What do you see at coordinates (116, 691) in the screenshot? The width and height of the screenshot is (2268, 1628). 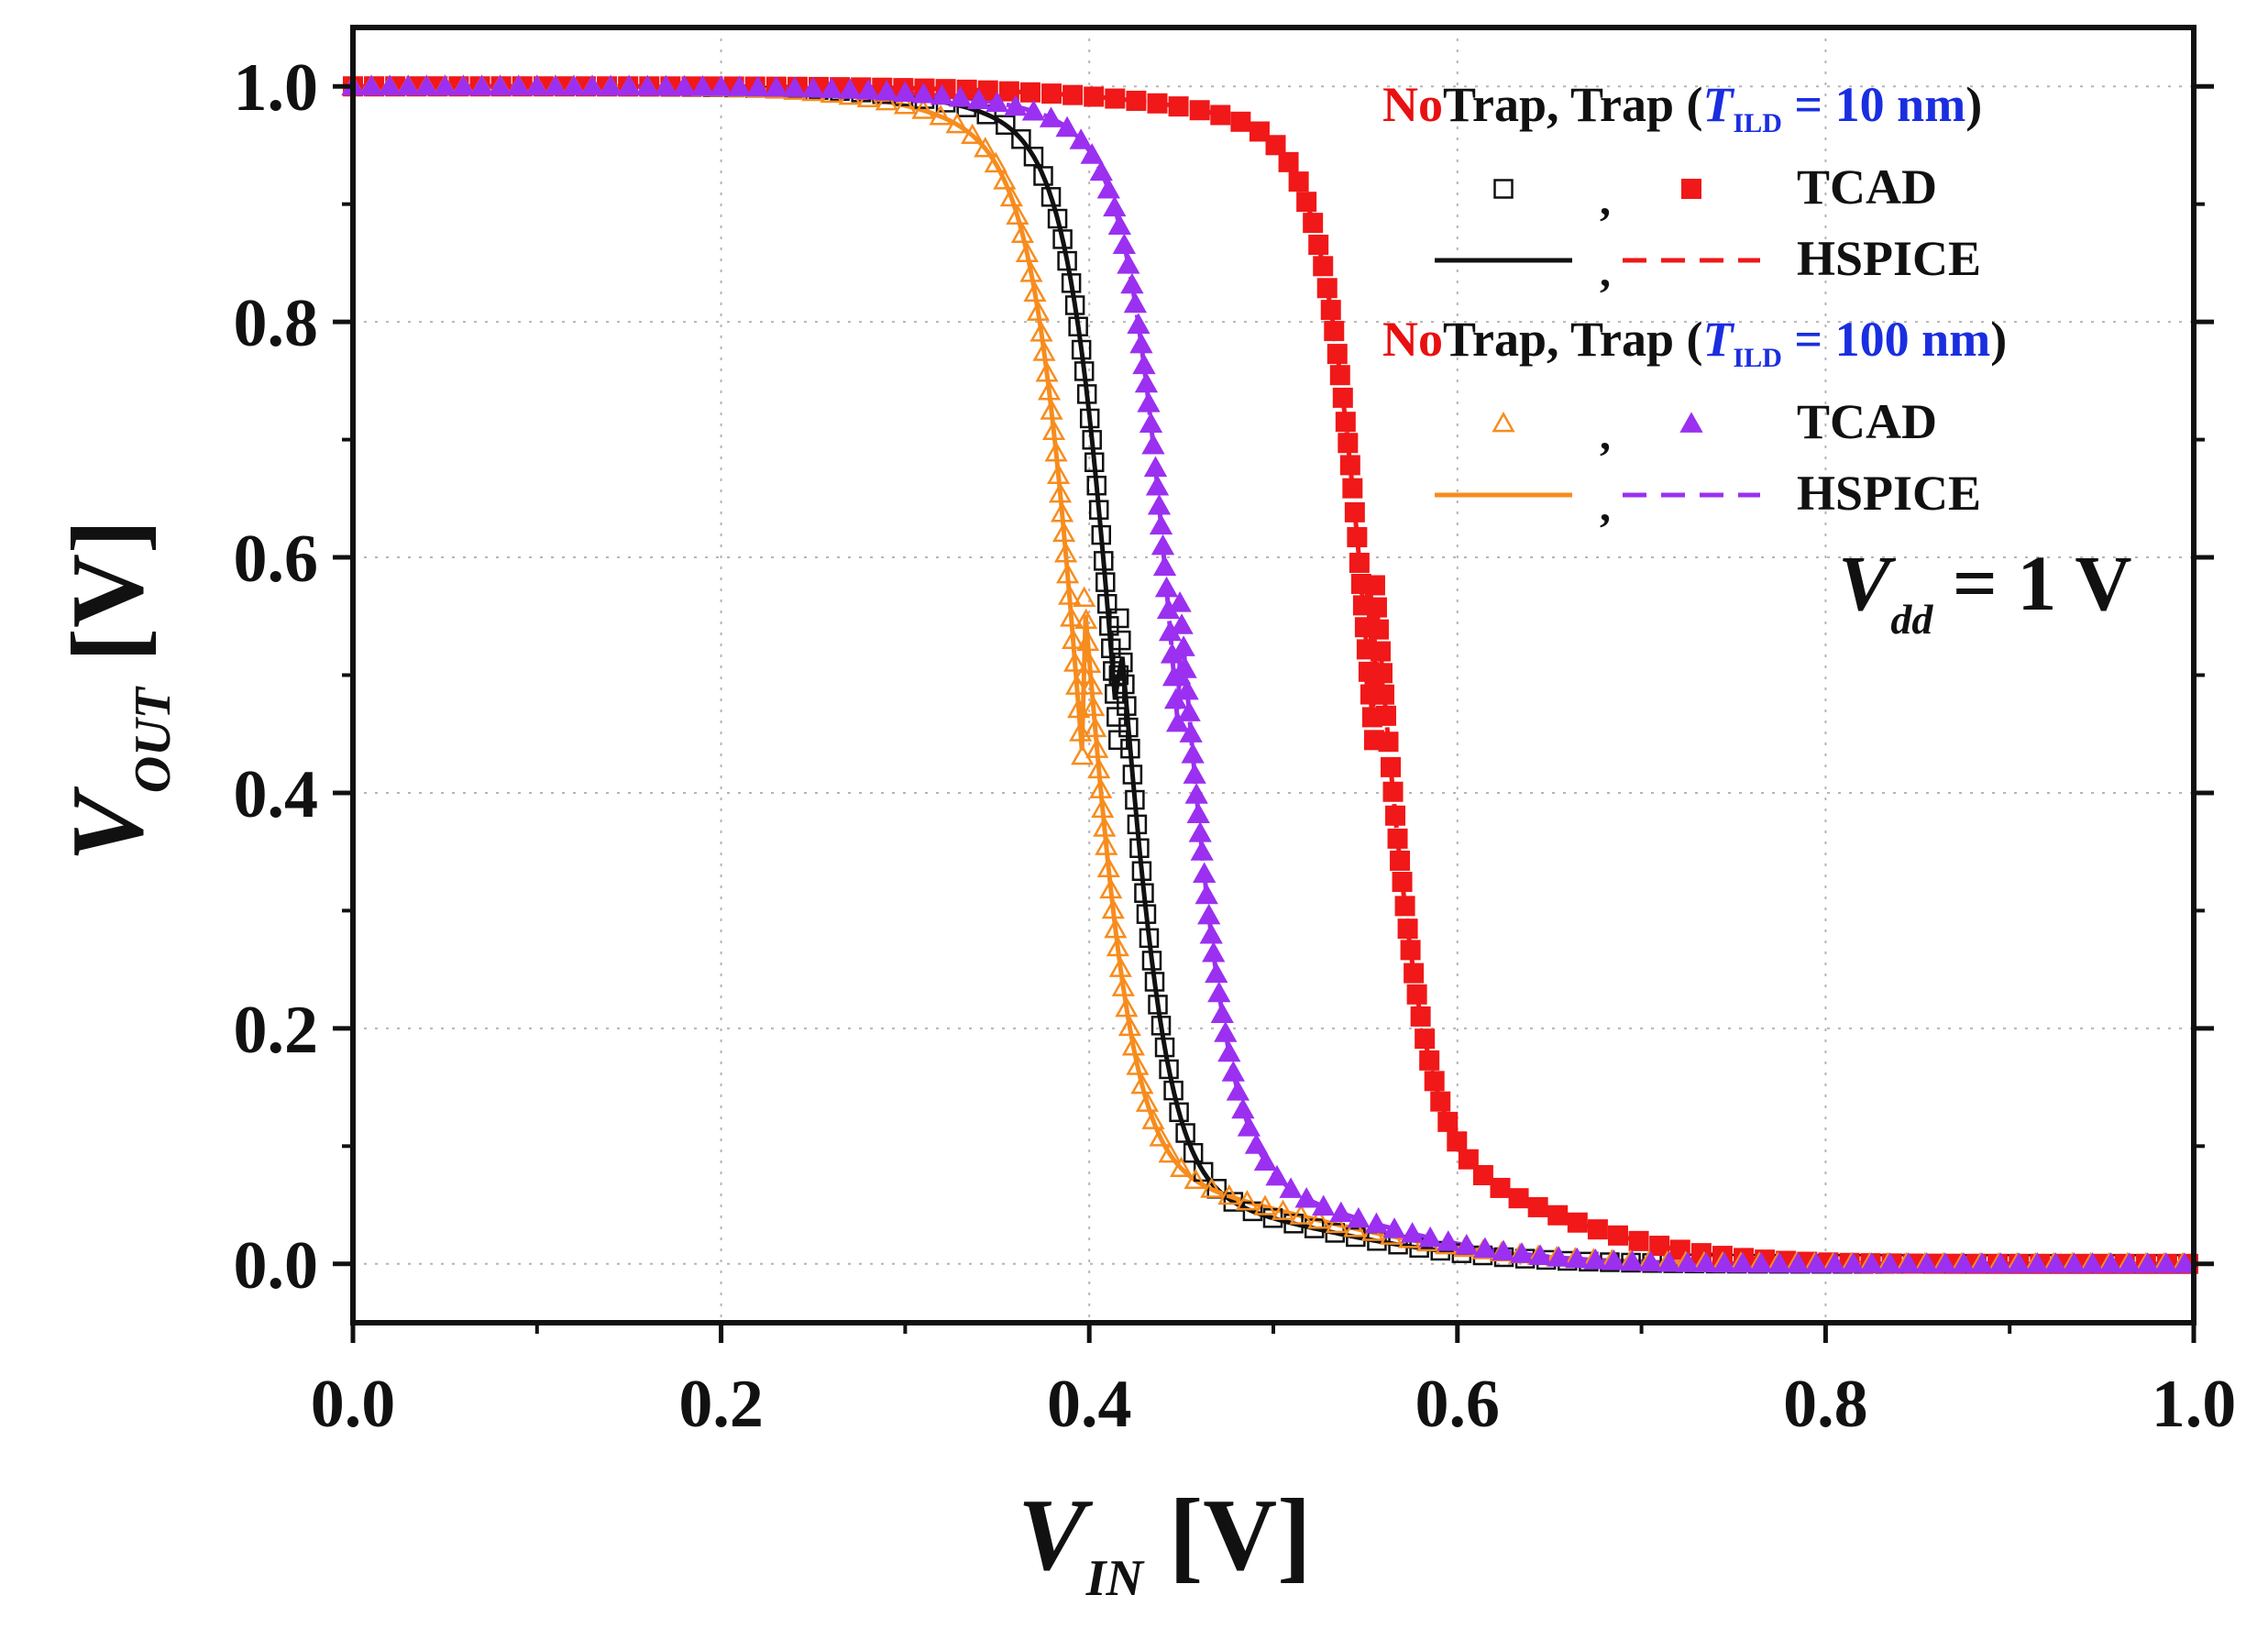 I see `y-axis-title: VOUT [V]` at bounding box center [116, 691].